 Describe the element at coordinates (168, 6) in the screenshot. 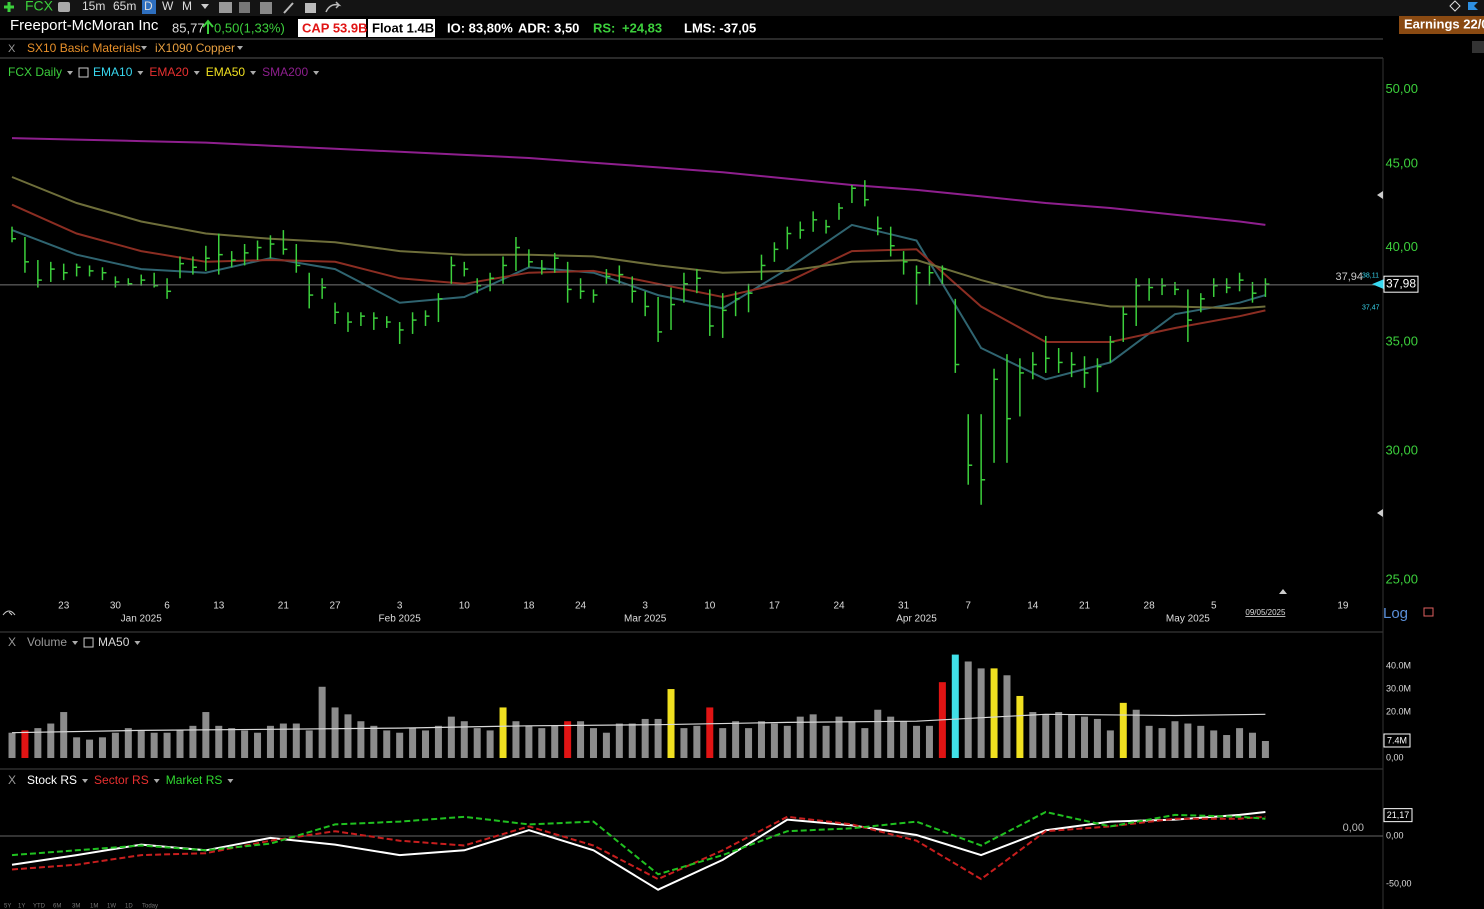

I see `timeframe: W` at that location.